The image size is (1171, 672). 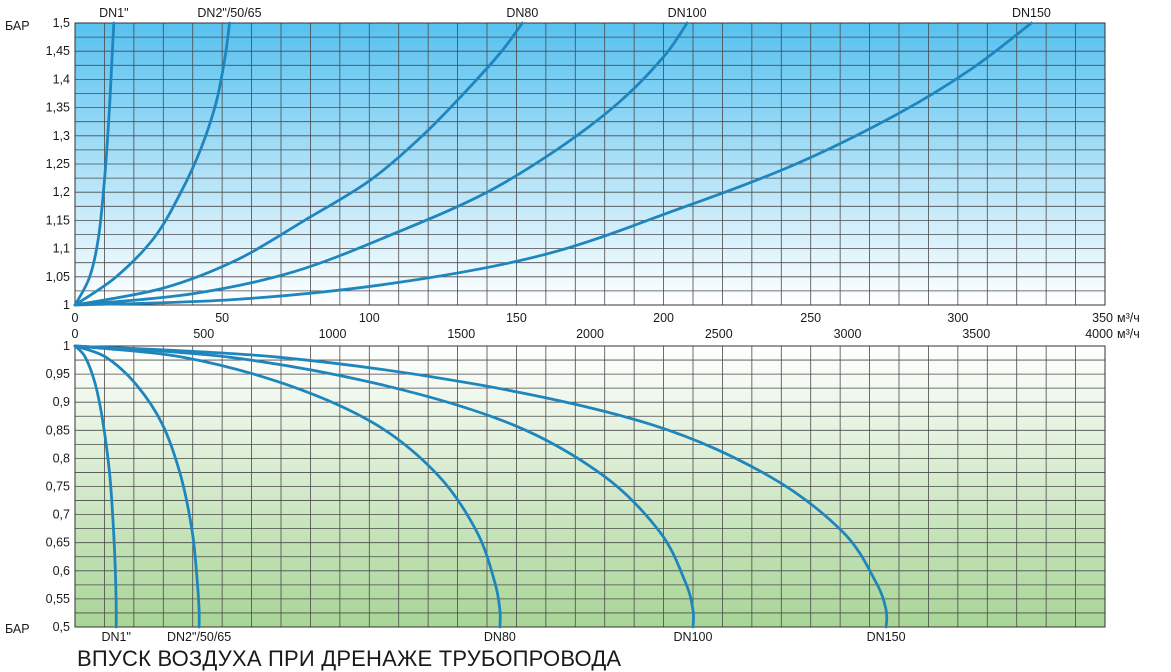 What do you see at coordinates (113, 13) in the screenshot?
I see `upper-series-label: DN1"` at bounding box center [113, 13].